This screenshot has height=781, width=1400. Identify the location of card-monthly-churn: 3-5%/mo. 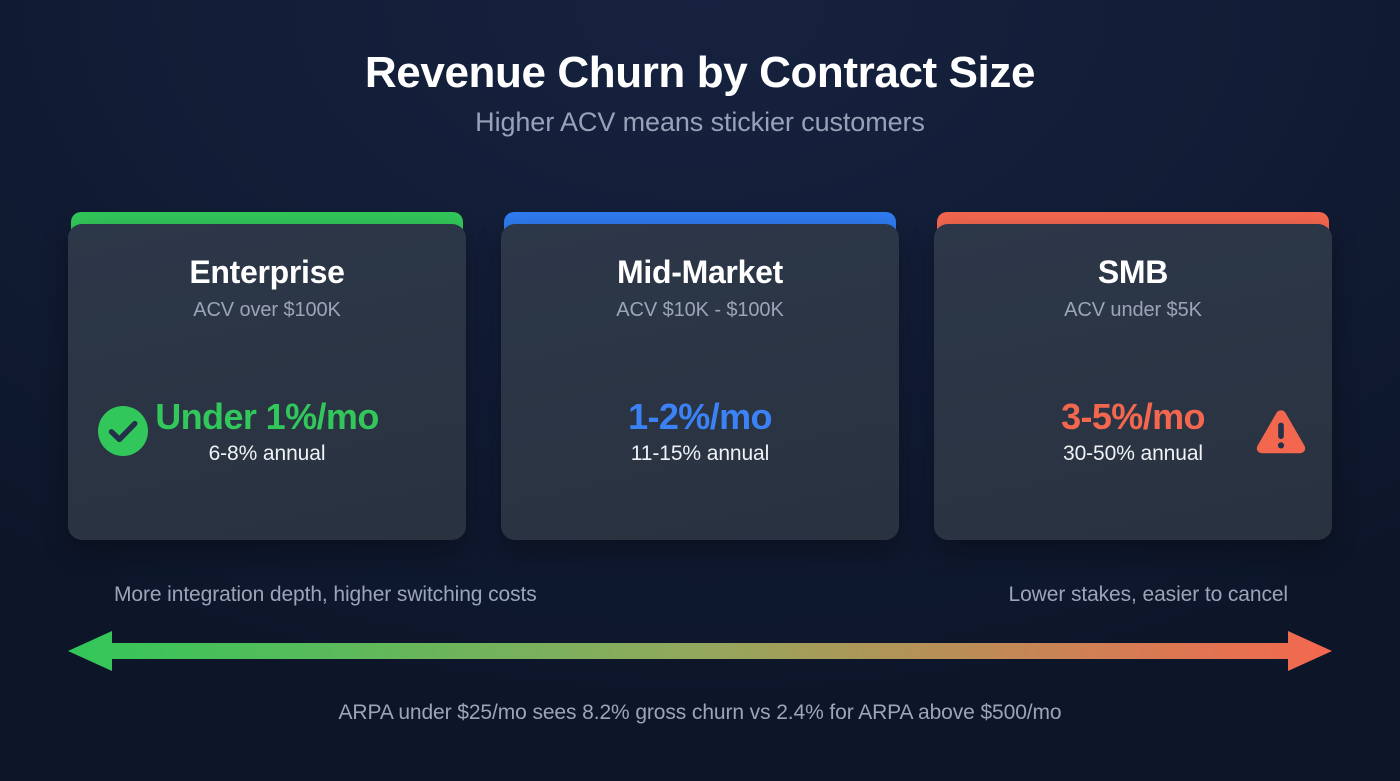
(1133, 416).